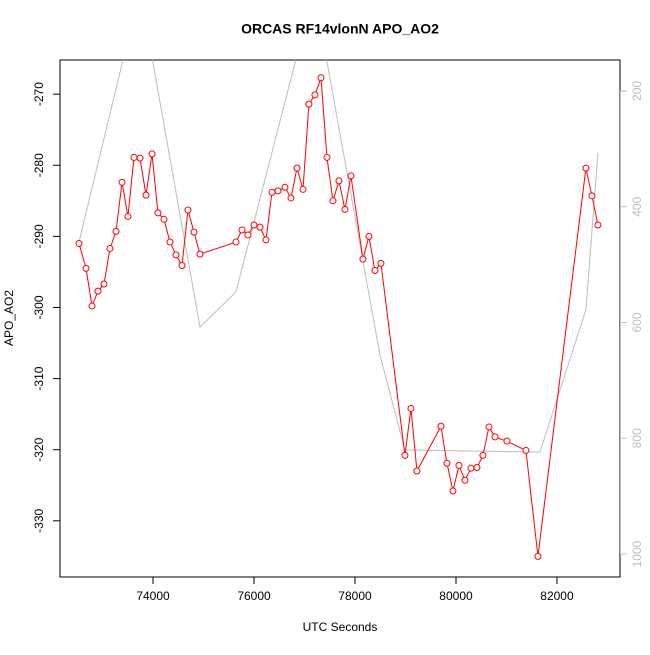  Describe the element at coordinates (637, 91) in the screenshot. I see `y2-tick-label: 200` at that location.